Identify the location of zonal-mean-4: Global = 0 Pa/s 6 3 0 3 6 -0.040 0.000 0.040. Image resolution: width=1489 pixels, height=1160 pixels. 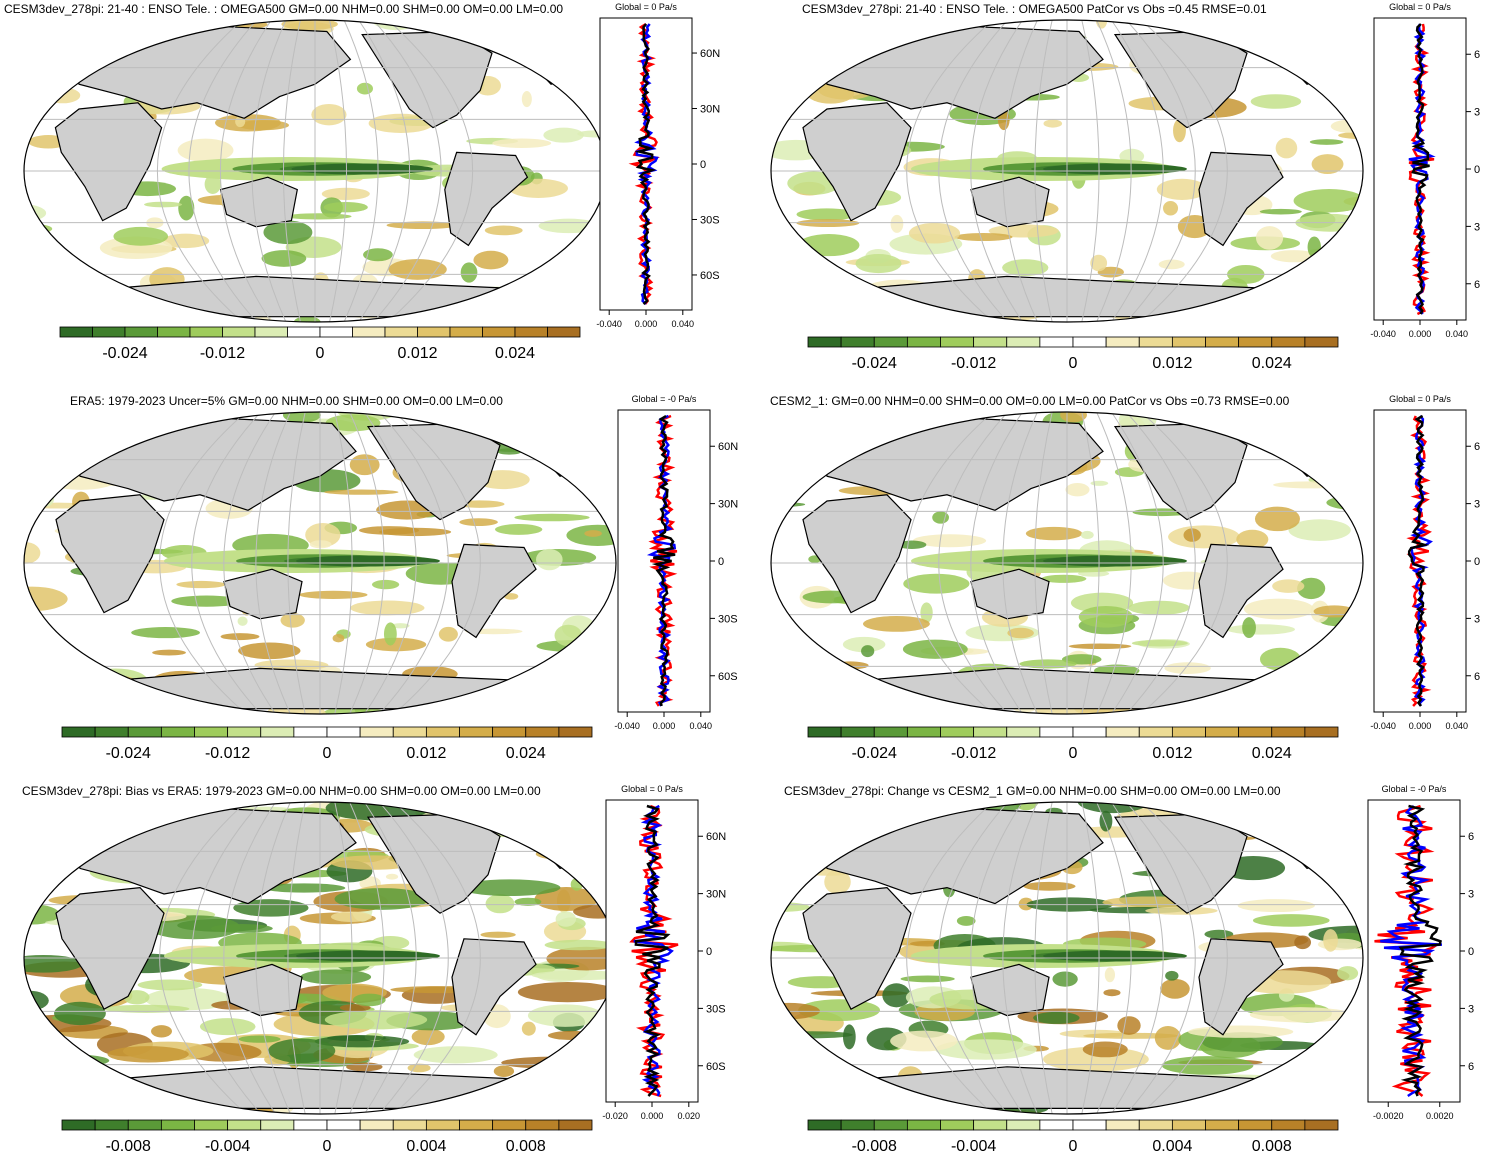
(1425, 562).